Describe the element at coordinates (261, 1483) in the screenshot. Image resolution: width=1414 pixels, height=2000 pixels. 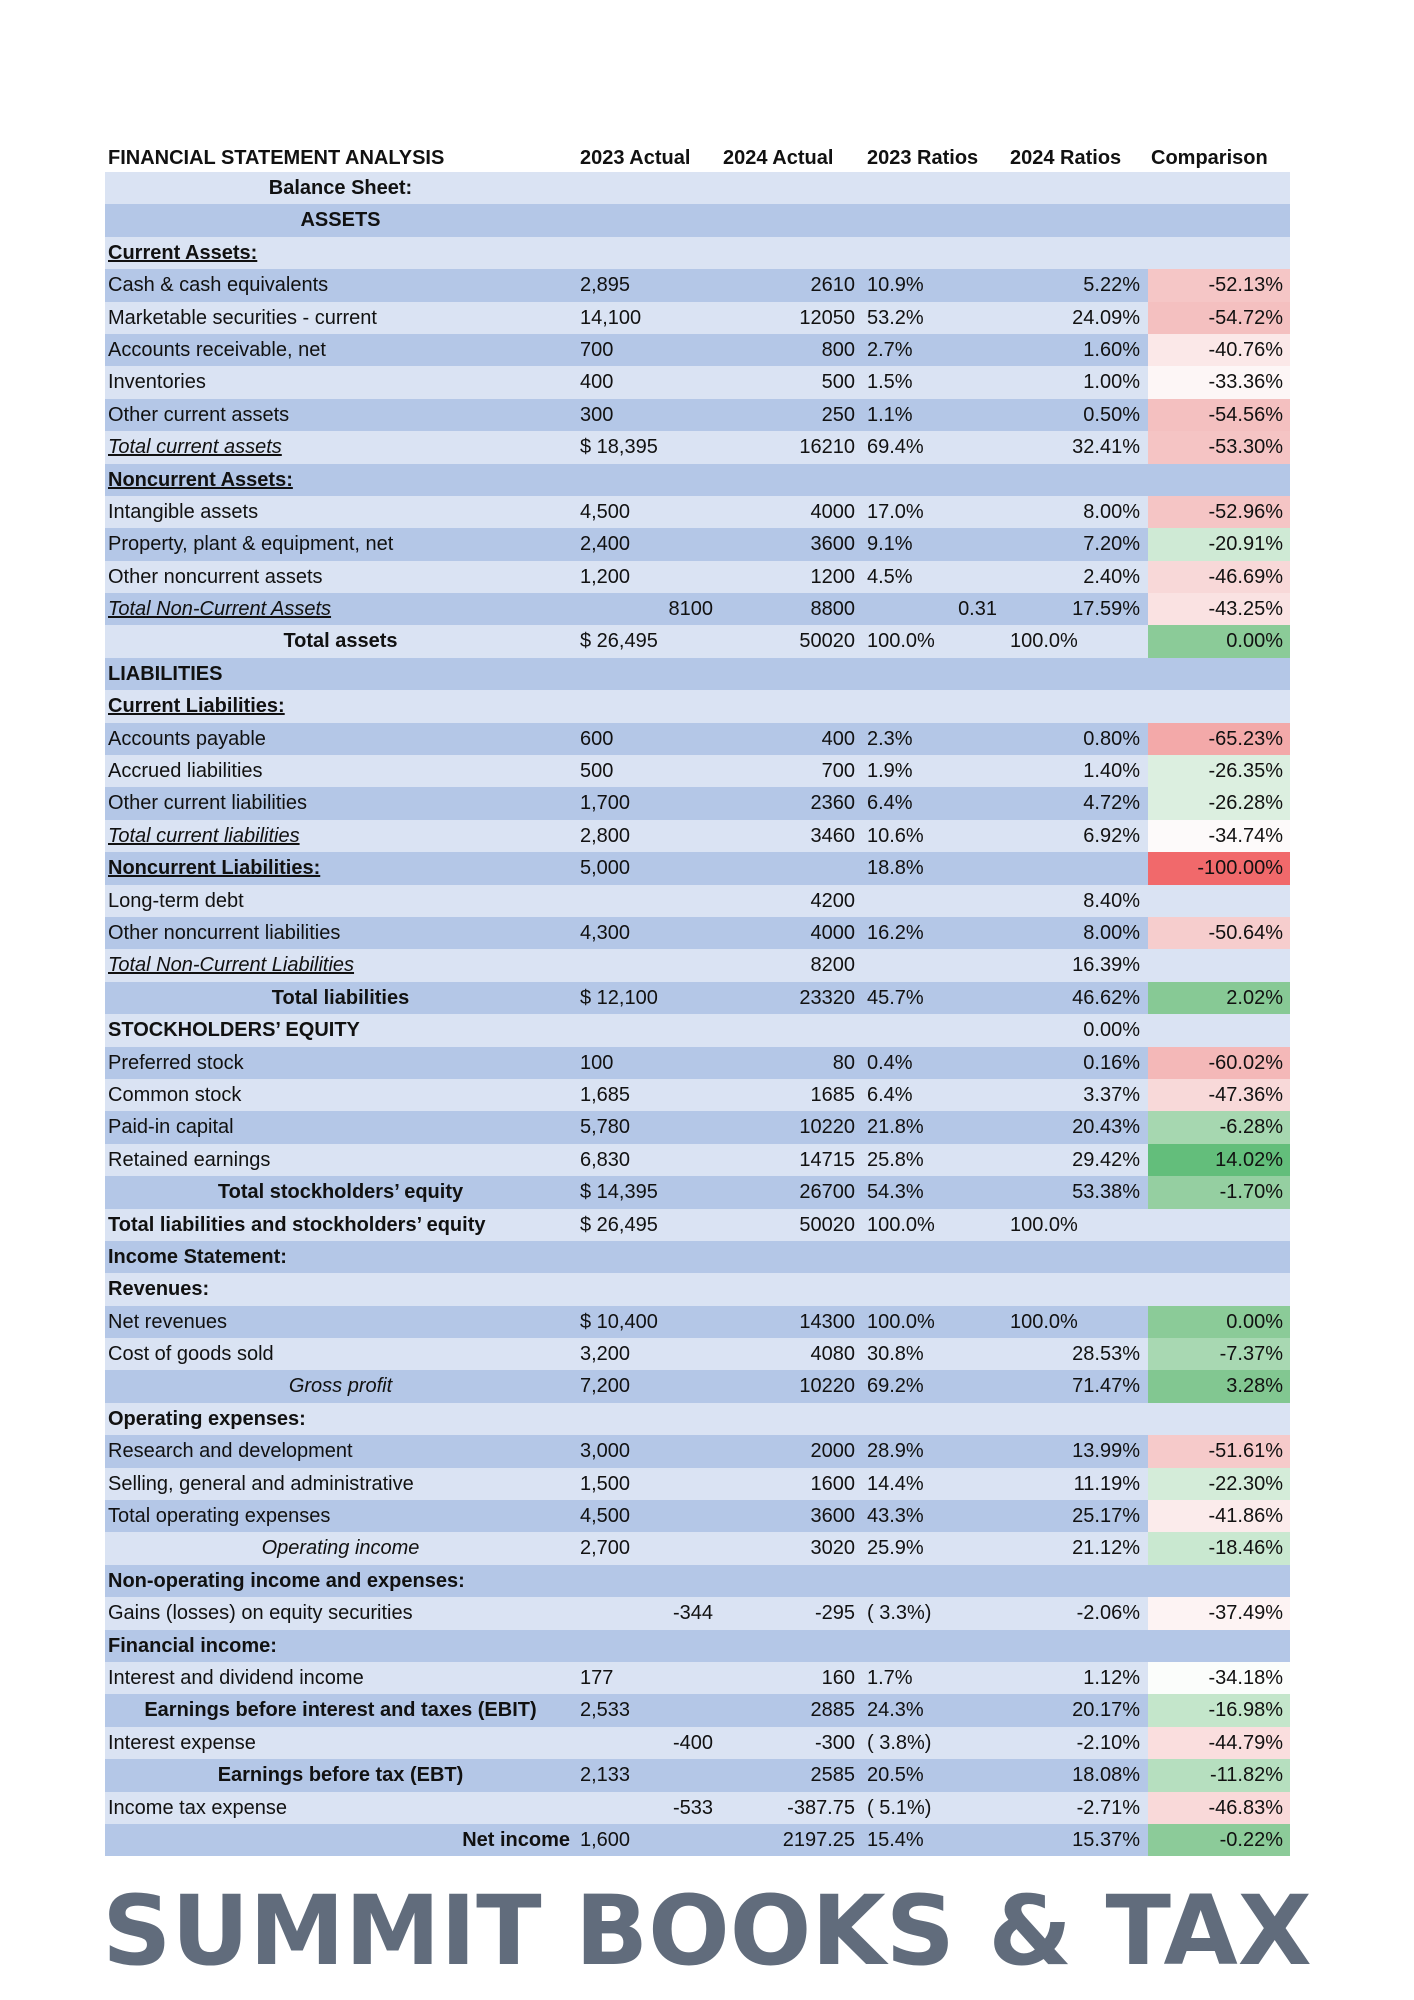
I see `row-label: Selling, general and administrative` at that location.